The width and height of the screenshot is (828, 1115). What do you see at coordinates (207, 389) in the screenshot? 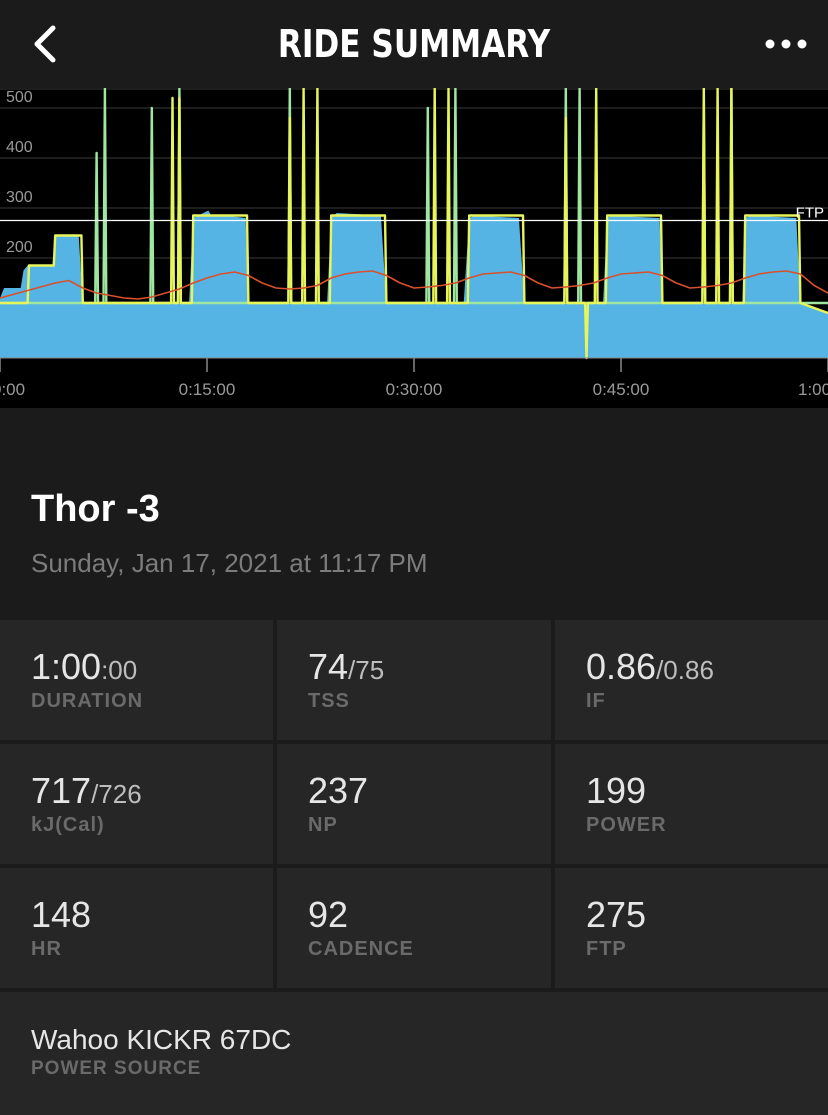
I see `x-tick-label: 0:15:00` at bounding box center [207, 389].